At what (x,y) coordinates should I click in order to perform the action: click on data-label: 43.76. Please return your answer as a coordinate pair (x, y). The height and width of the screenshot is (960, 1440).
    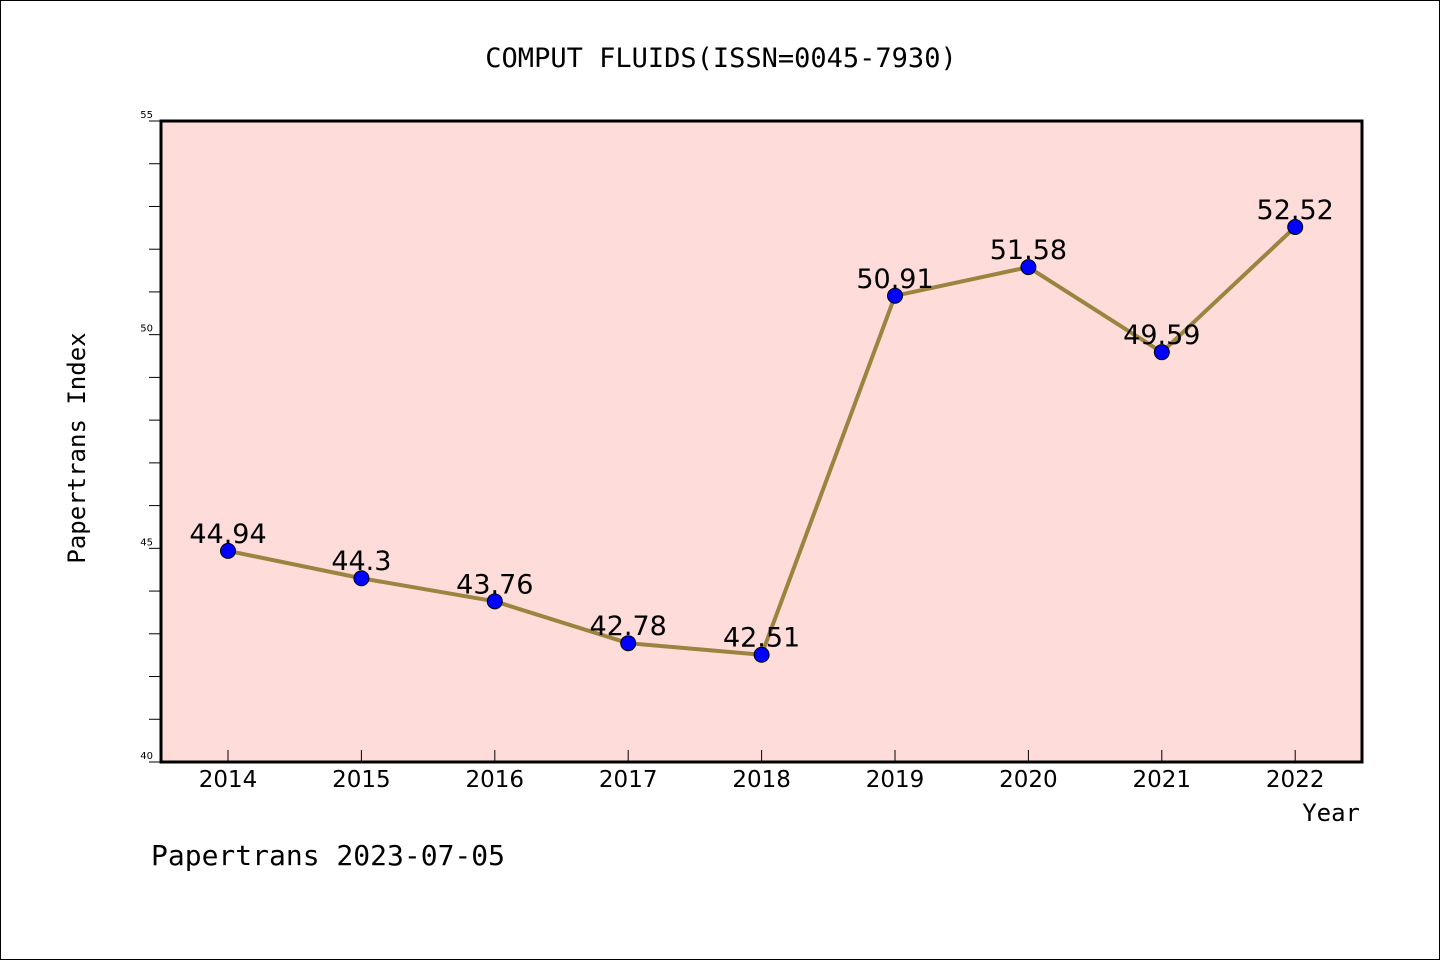
    Looking at the image, I should click on (494, 584).